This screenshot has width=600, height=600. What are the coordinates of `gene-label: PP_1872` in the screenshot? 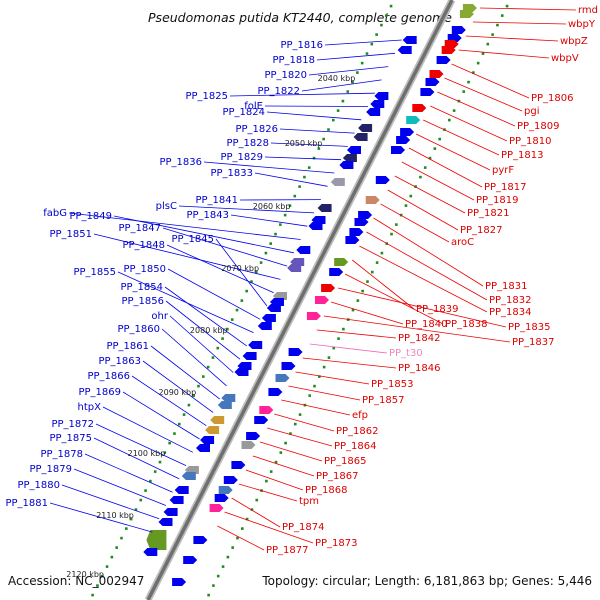 It's located at (72, 424).